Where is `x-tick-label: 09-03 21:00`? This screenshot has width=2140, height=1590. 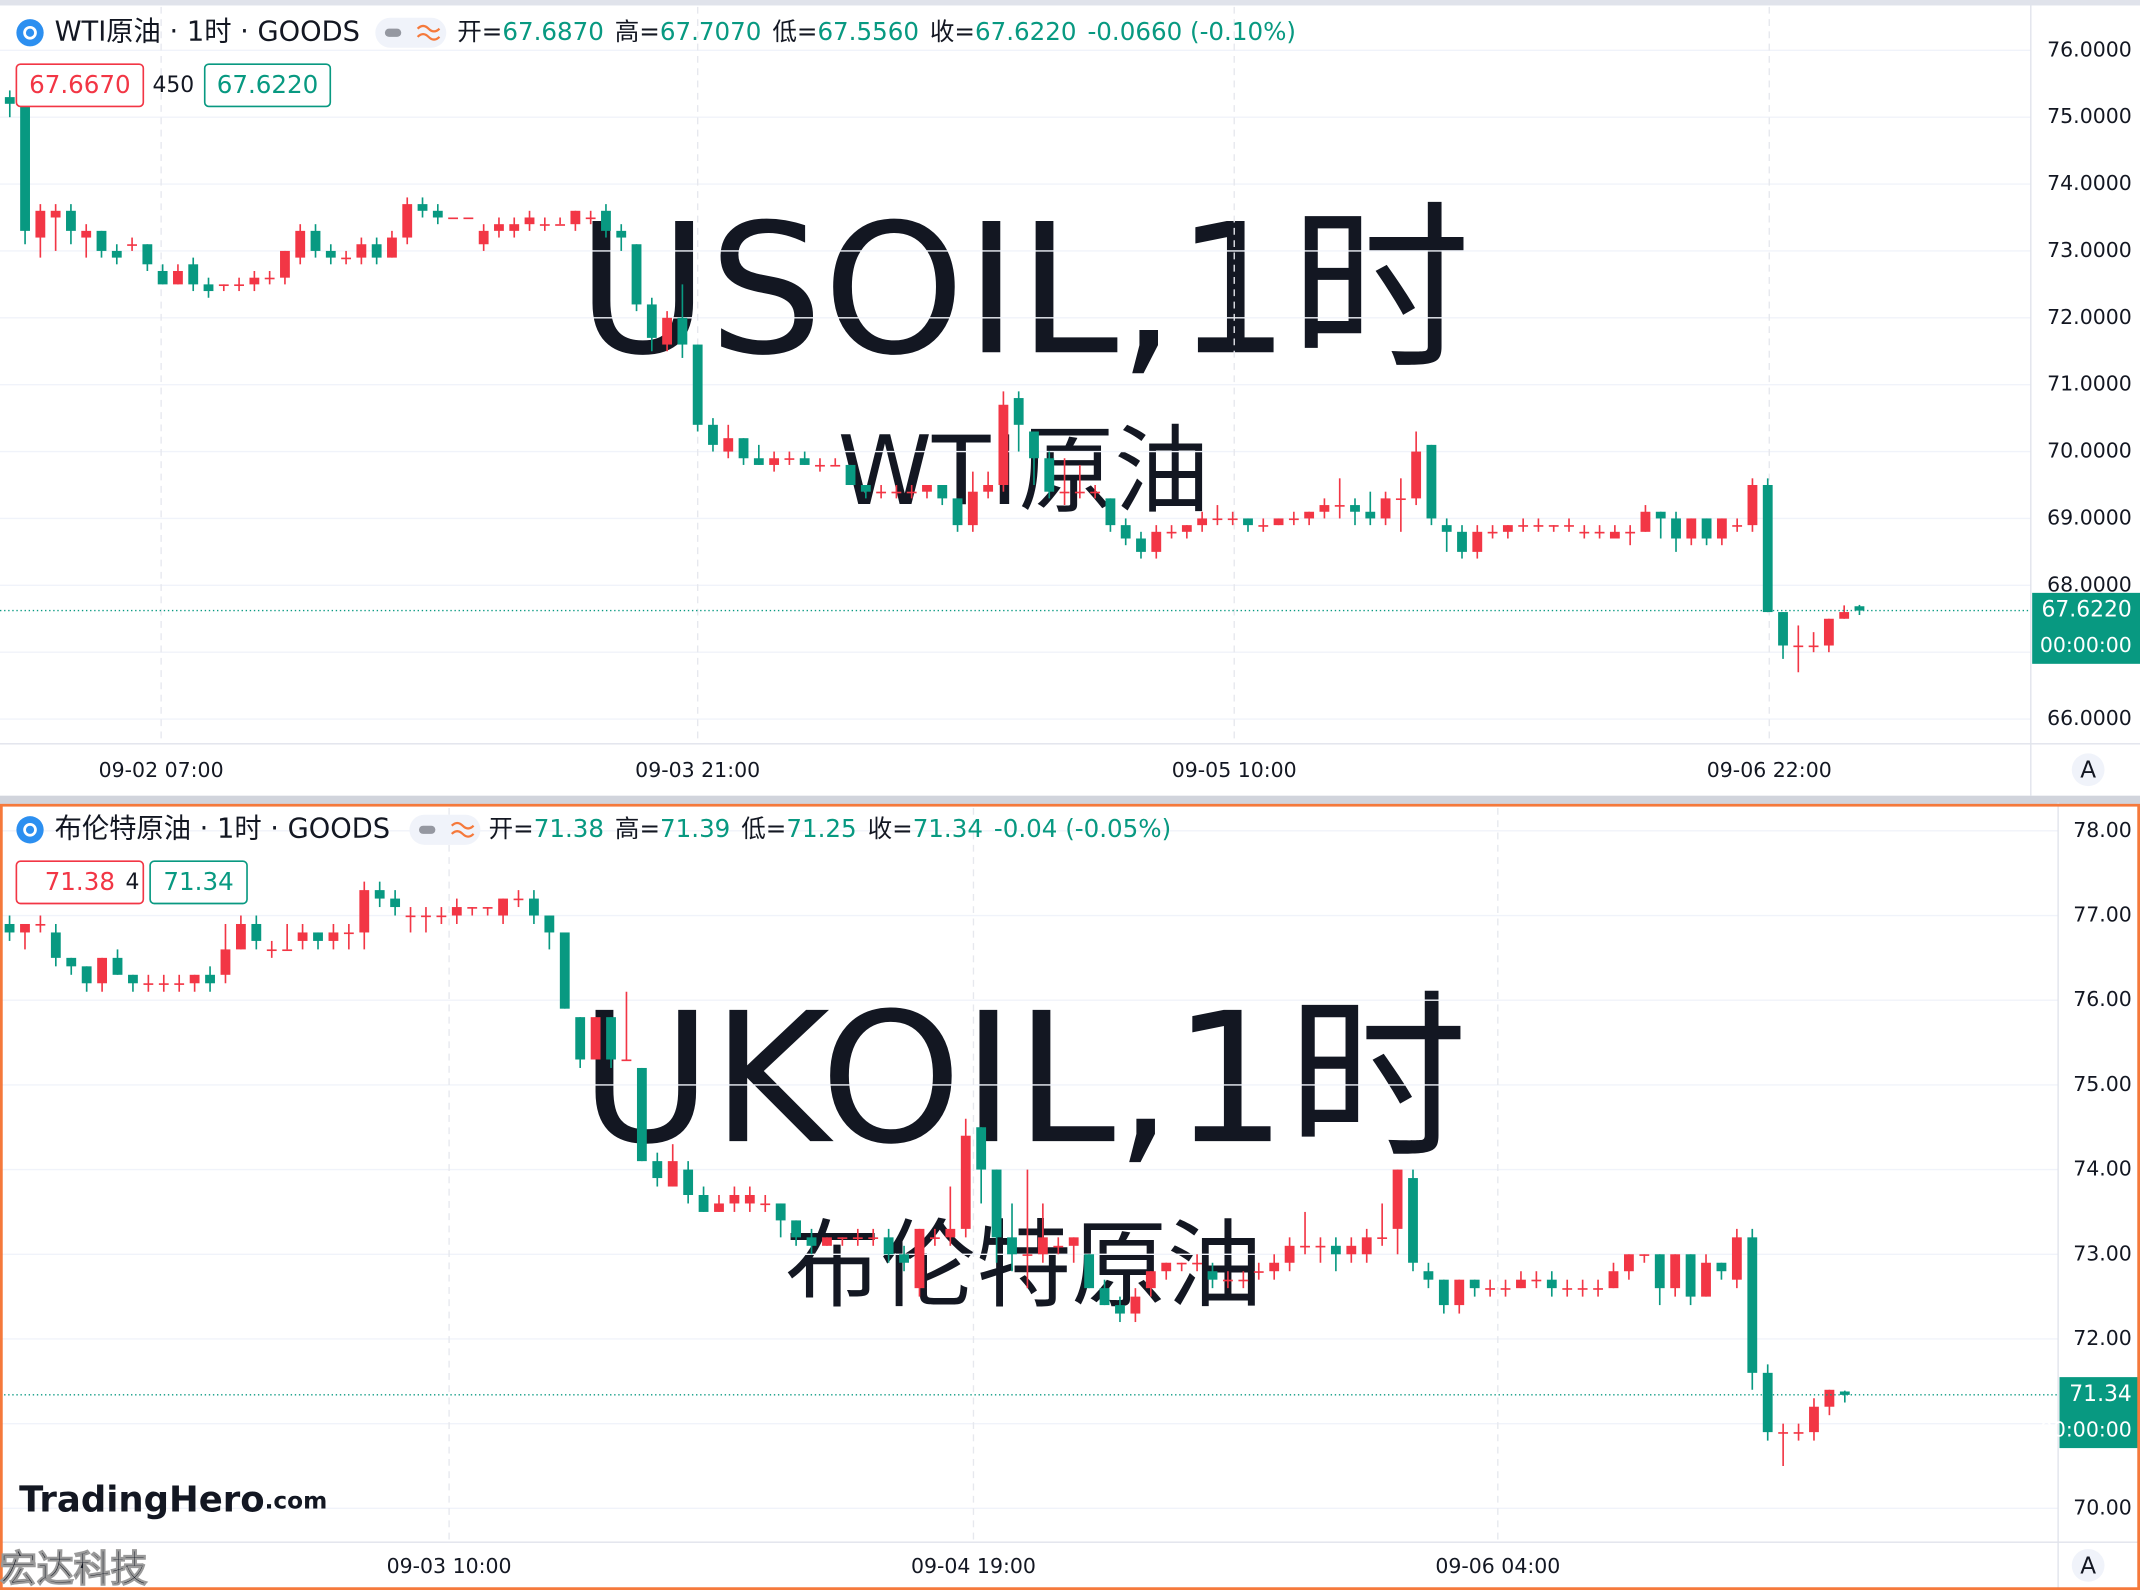
x-tick-label: 09-03 21:00 is located at coordinates (697, 770).